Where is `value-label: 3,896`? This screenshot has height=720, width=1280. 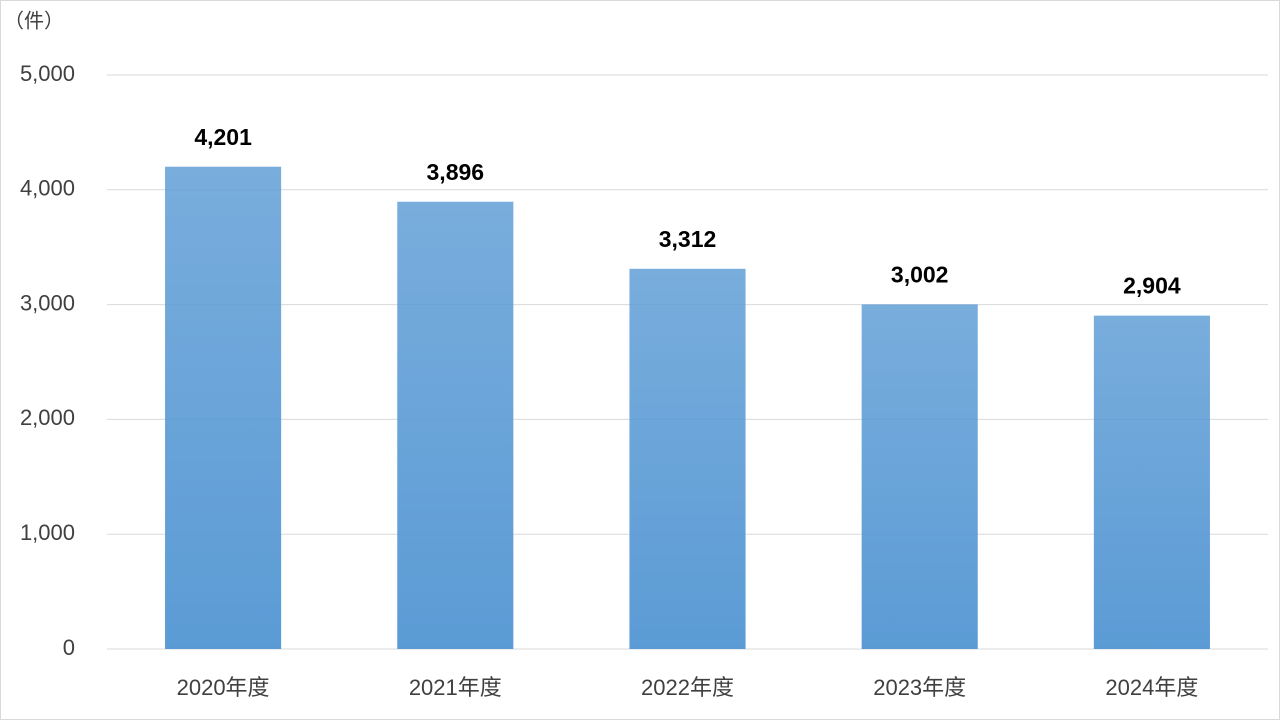
value-label: 3,896 is located at coordinates (456, 172).